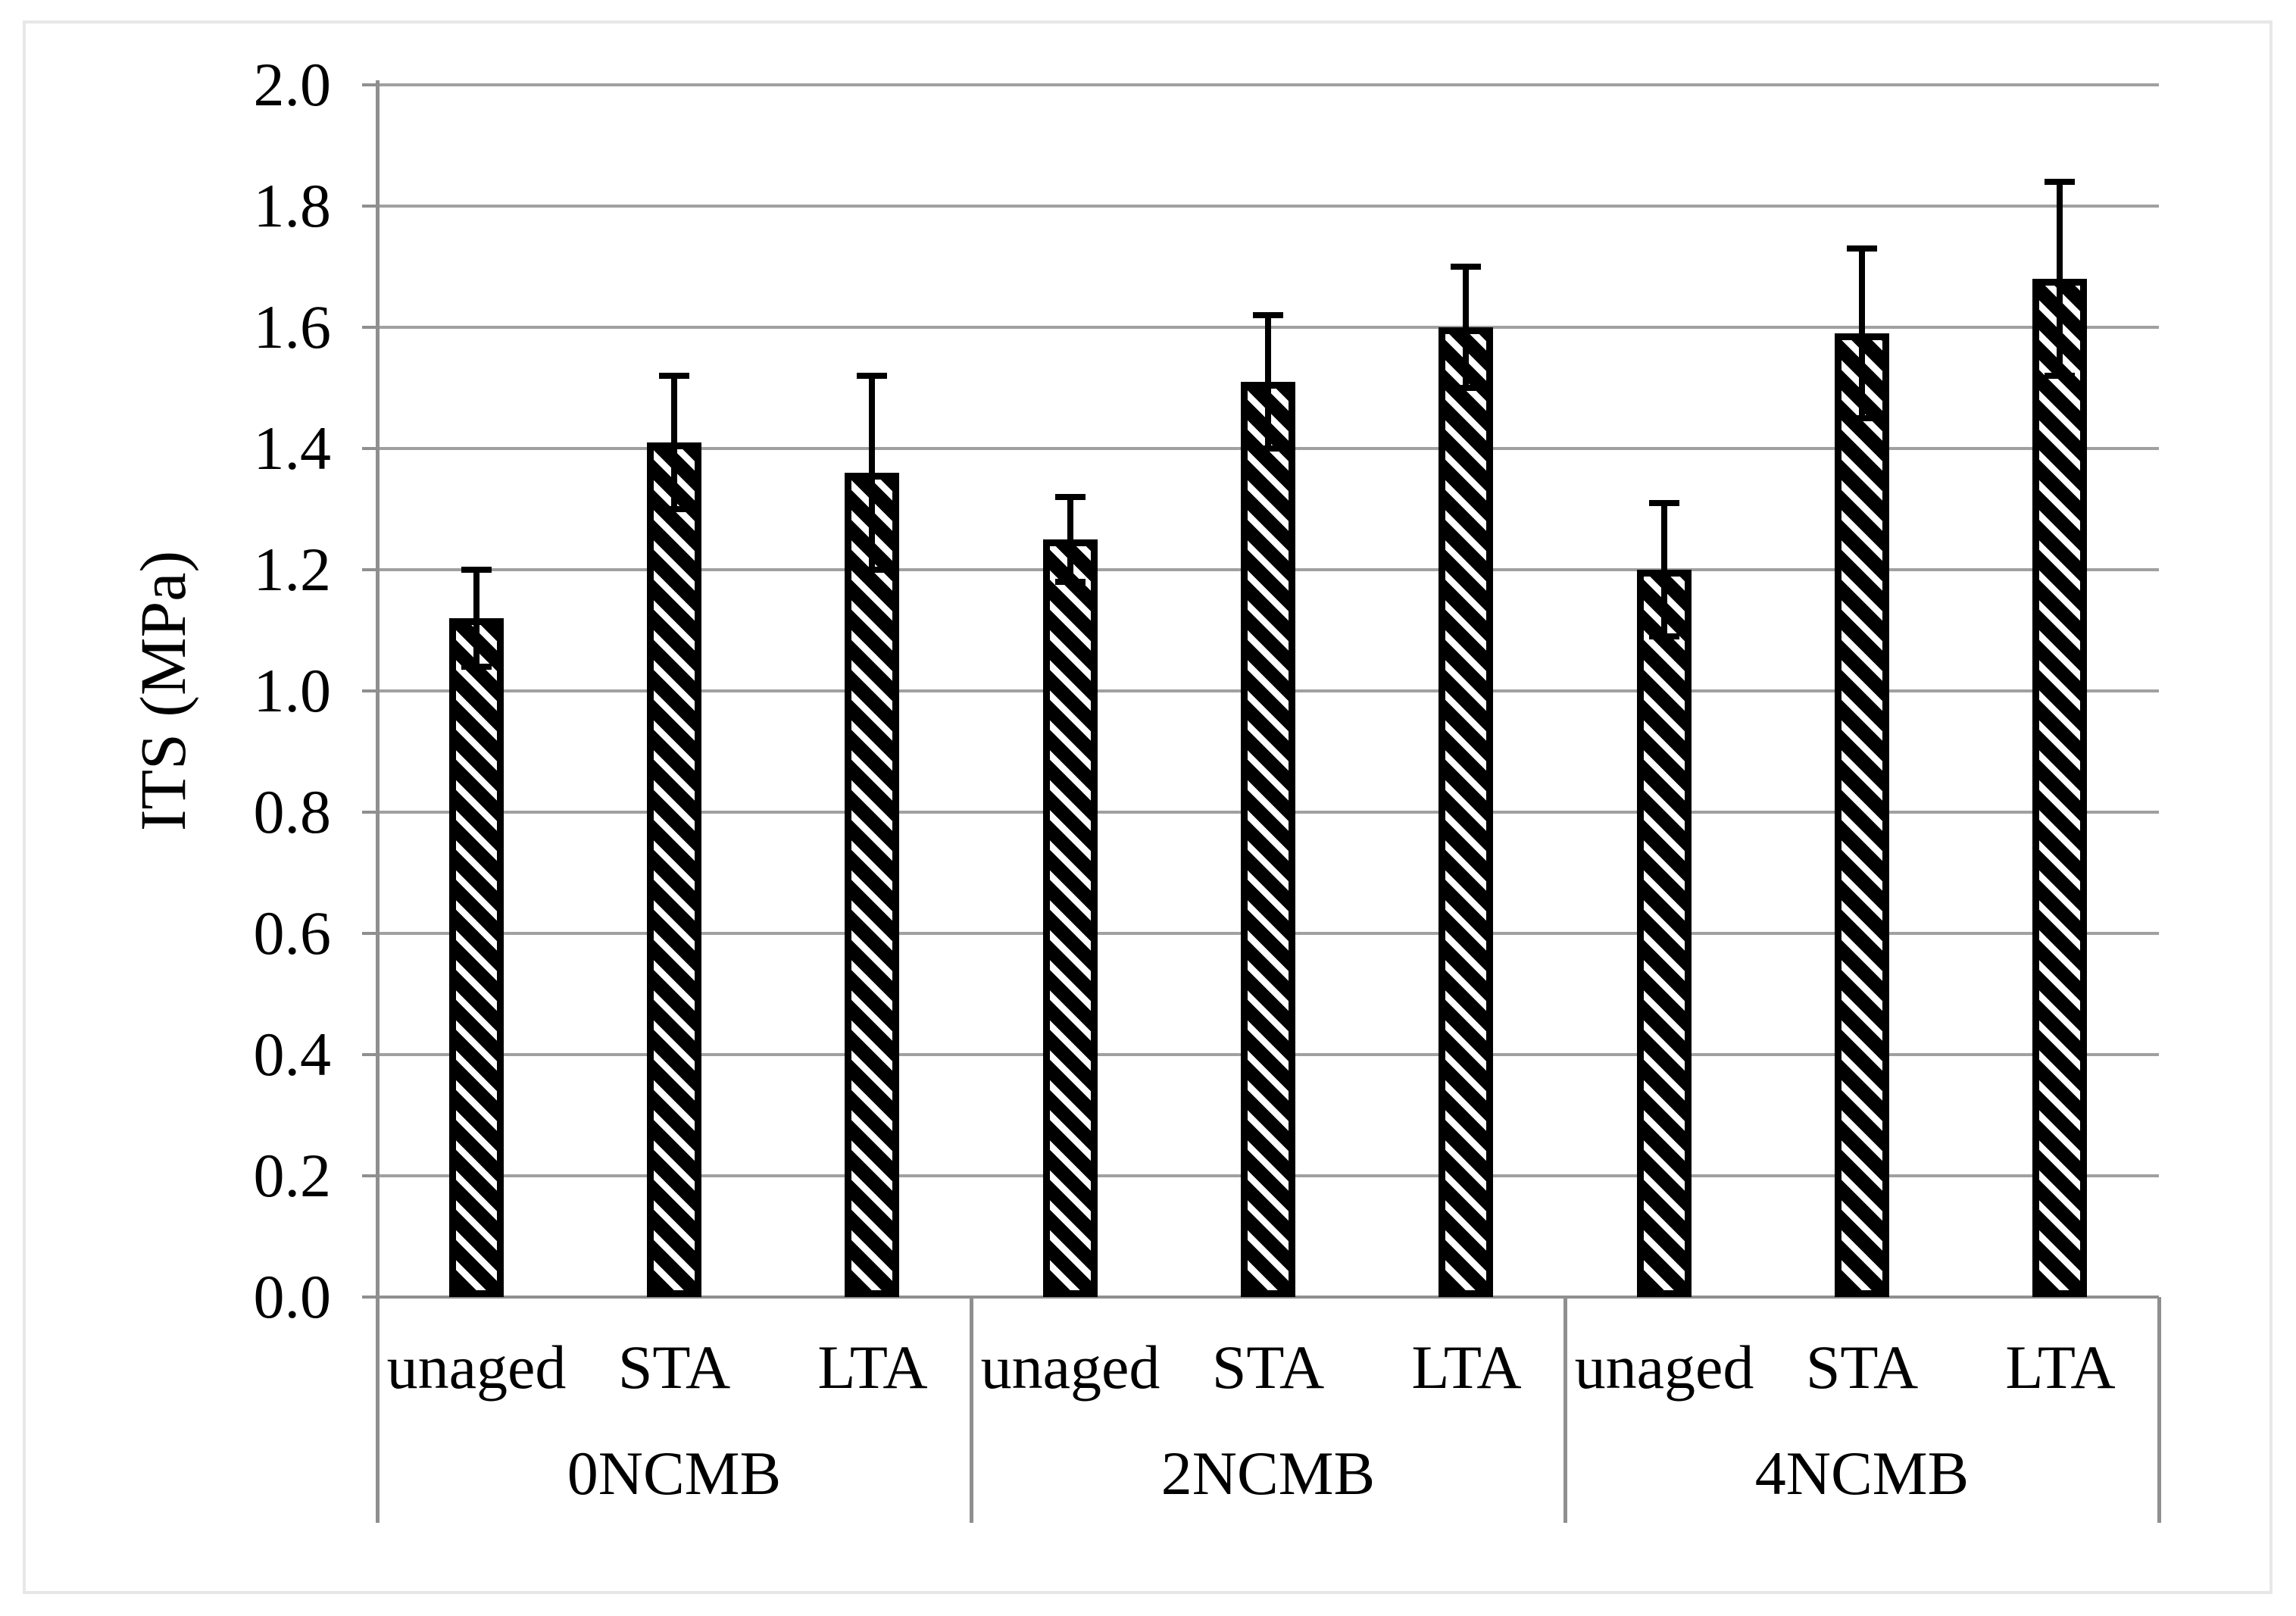 Image resolution: width=2296 pixels, height=1616 pixels. Describe the element at coordinates (674, 869) in the screenshot. I see `bar-sta-0ncmb` at that location.